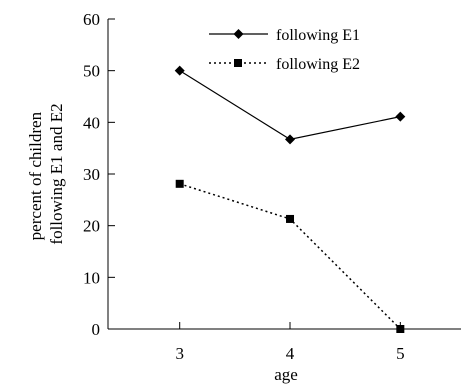 The image size is (463, 385). Describe the element at coordinates (96, 329) in the screenshot. I see `y-tick-label: 0` at that location.